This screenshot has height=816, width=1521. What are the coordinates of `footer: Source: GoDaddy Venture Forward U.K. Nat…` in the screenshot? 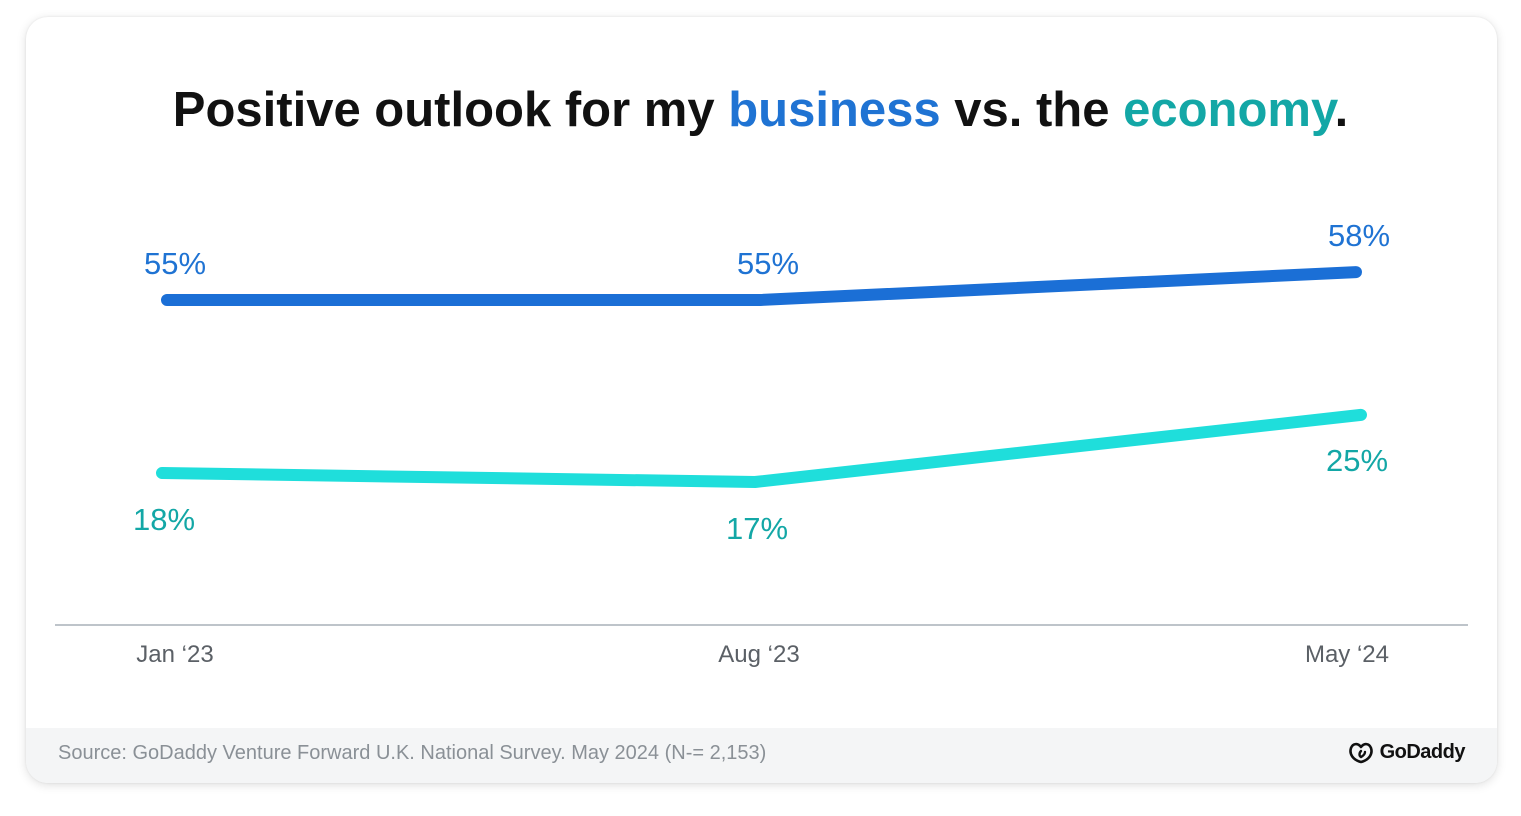 It's located at (761, 755).